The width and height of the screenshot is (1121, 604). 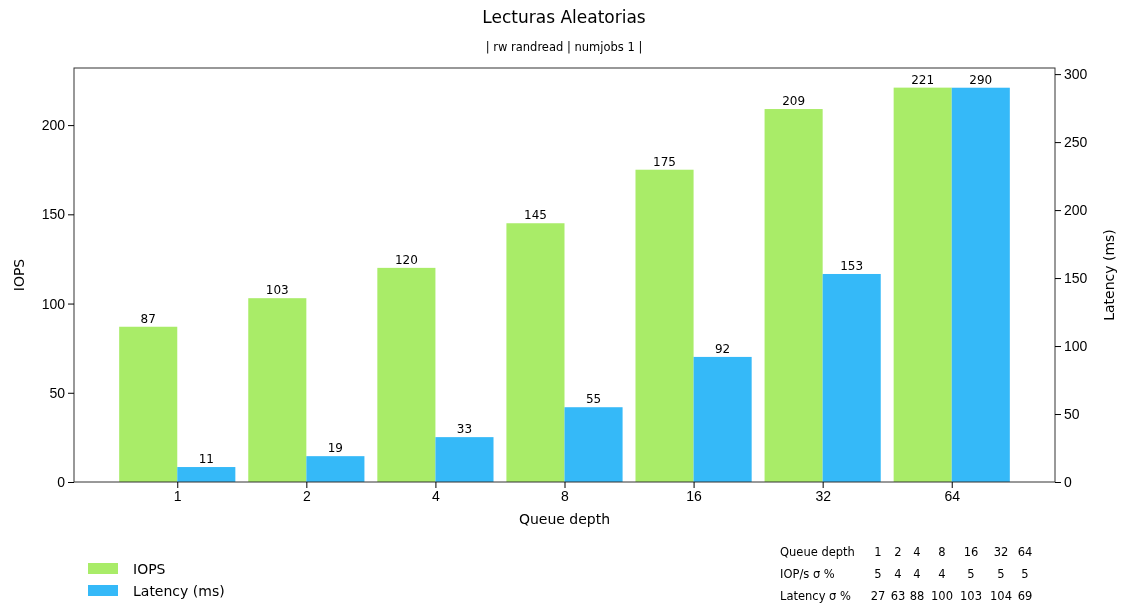 I want to click on data-label: 120, so click(x=406, y=259).